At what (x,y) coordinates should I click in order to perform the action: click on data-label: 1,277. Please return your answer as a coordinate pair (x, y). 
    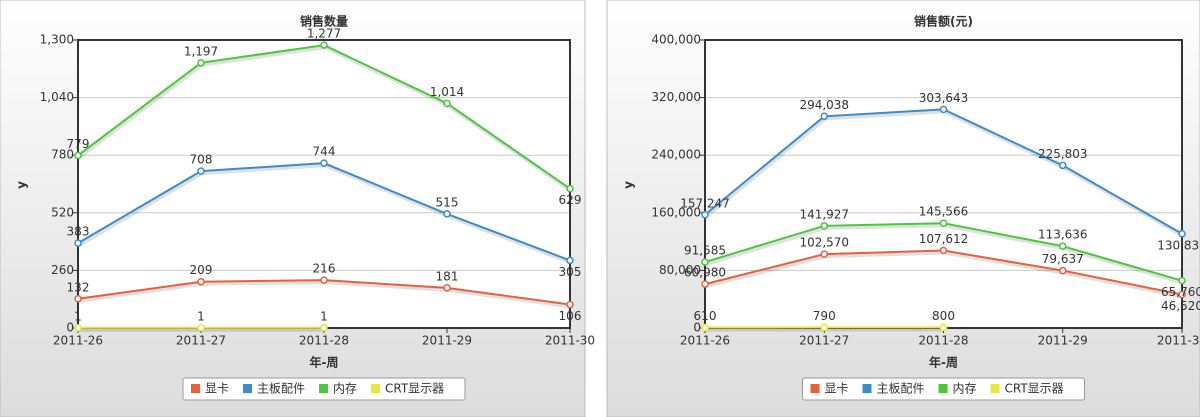
    Looking at the image, I should click on (324, 34).